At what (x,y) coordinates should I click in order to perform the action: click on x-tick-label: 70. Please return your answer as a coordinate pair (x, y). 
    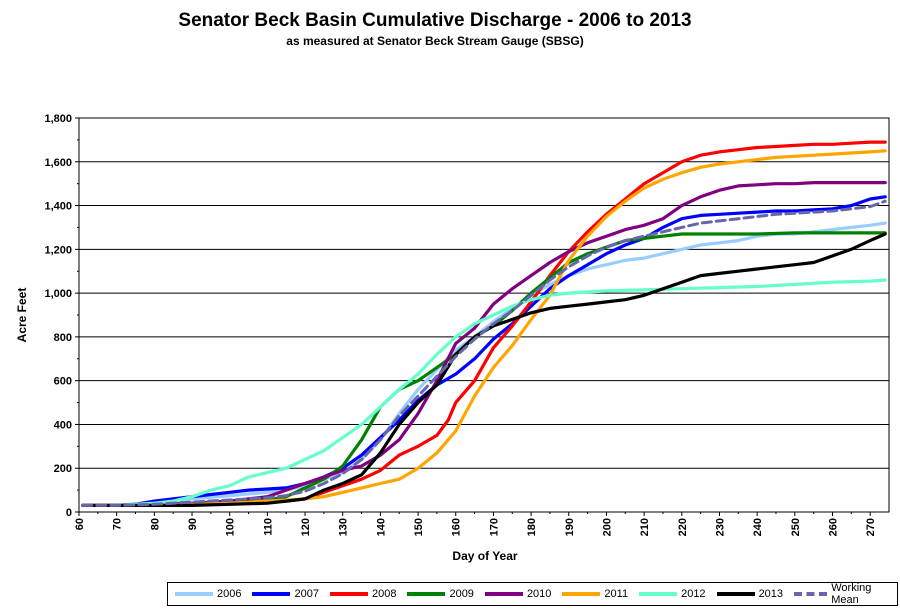
    Looking at the image, I should click on (118, 524).